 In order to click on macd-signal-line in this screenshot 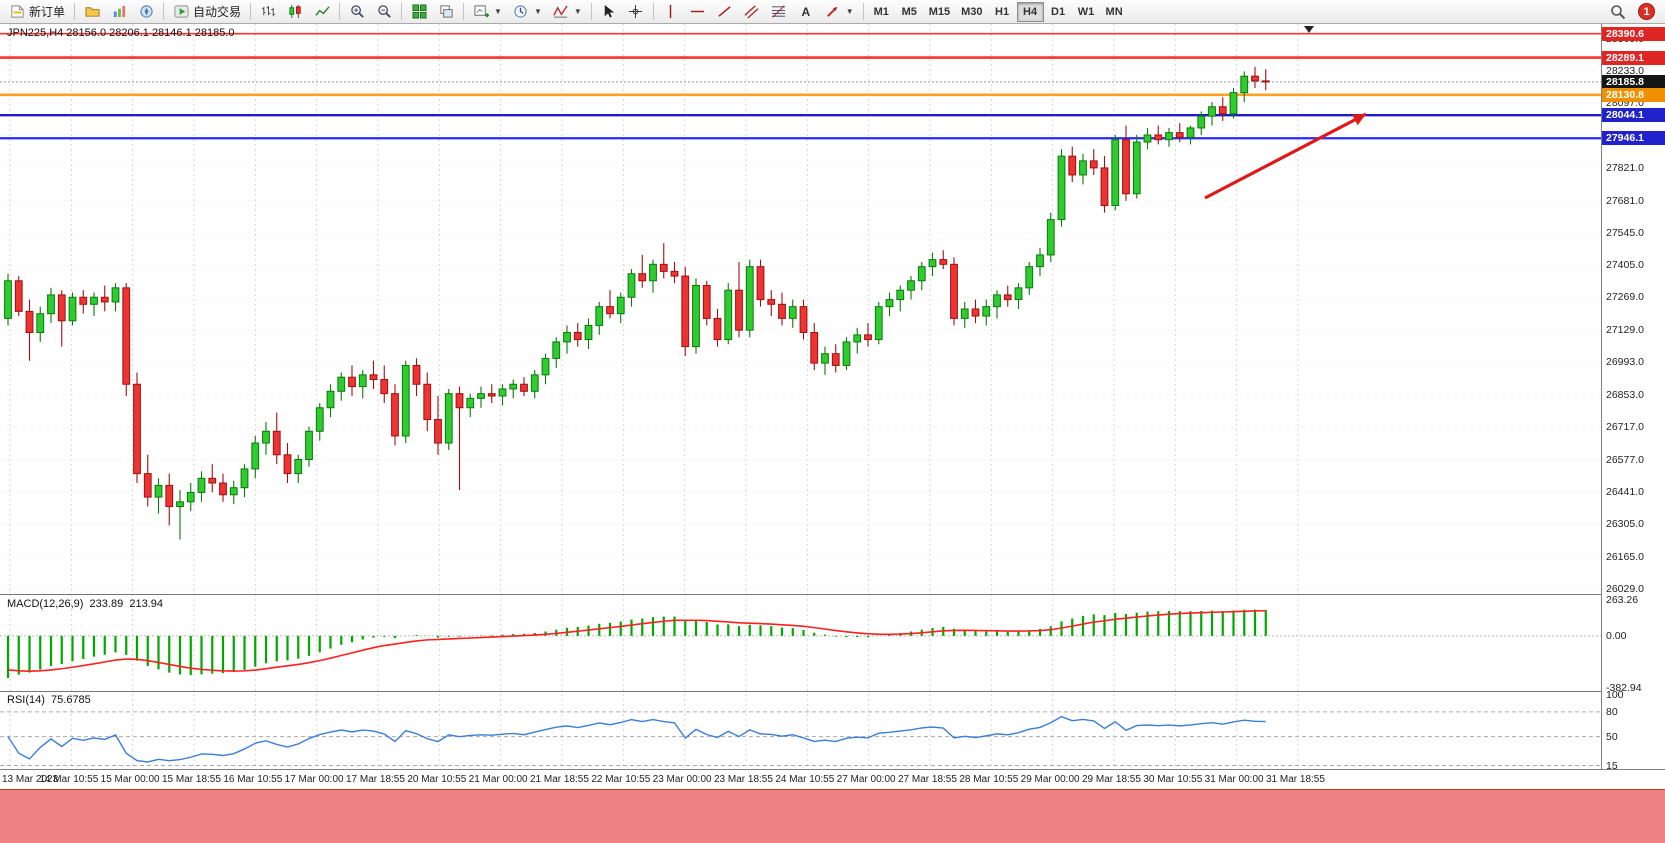, I will do `click(636, 640)`.